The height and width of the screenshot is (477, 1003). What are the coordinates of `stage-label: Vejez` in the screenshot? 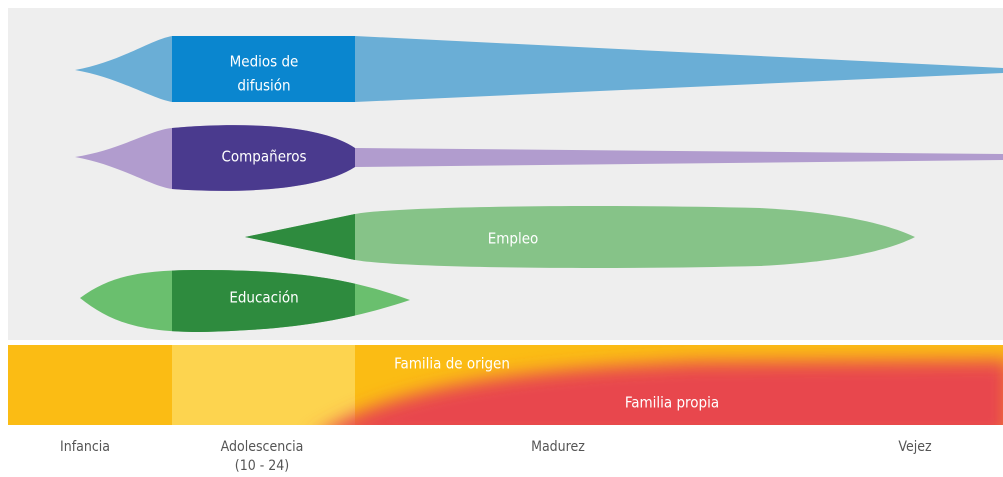 It's located at (915, 447).